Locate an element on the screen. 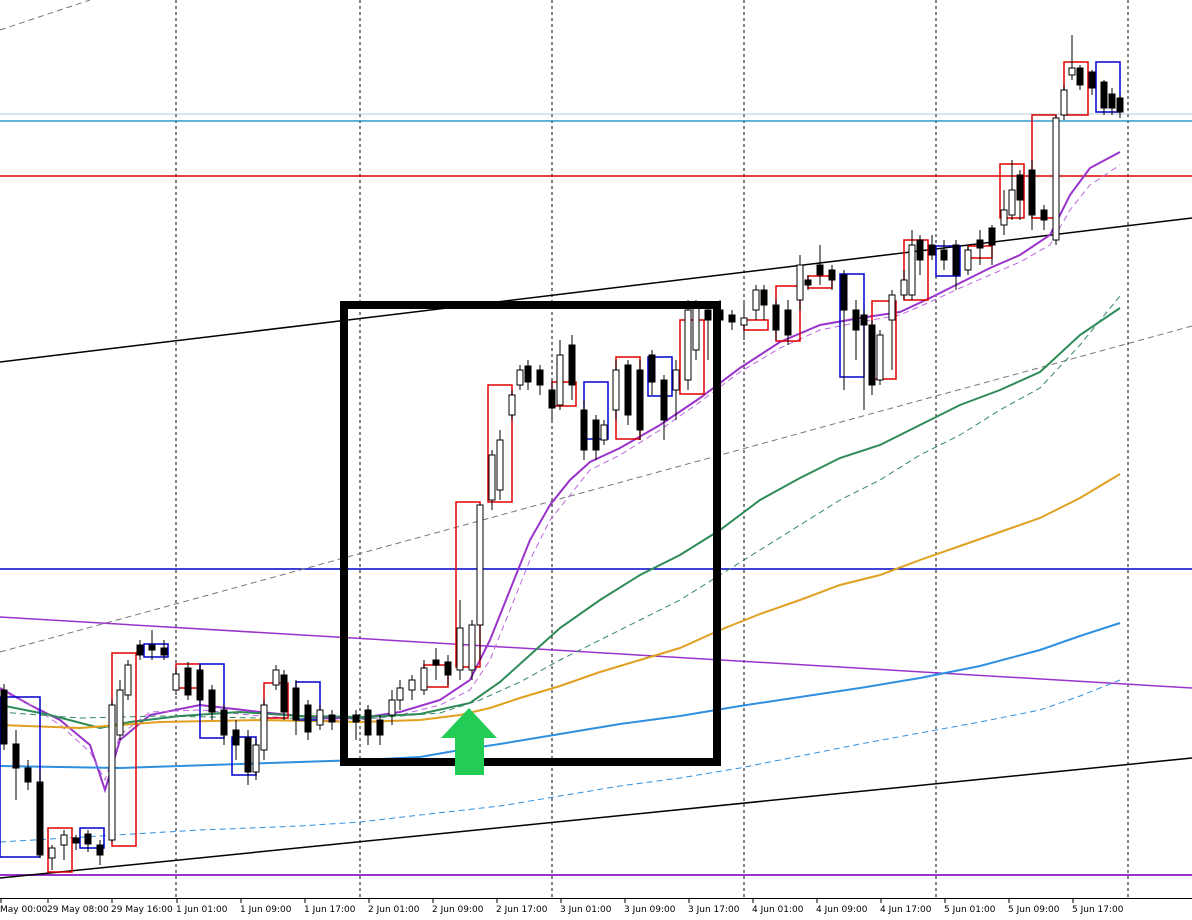 This screenshot has height=920, width=1192. trend-top-dashed is located at coordinates (45, 15).